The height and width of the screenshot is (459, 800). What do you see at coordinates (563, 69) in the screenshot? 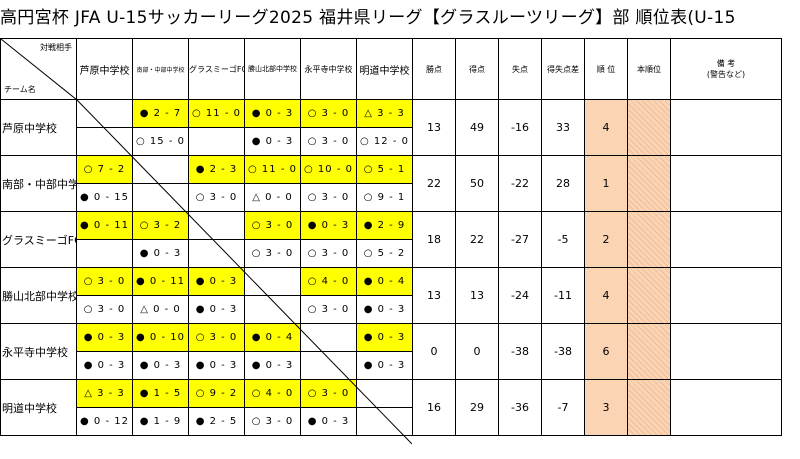
I see `goal-diff-header: 得失点差` at bounding box center [563, 69].